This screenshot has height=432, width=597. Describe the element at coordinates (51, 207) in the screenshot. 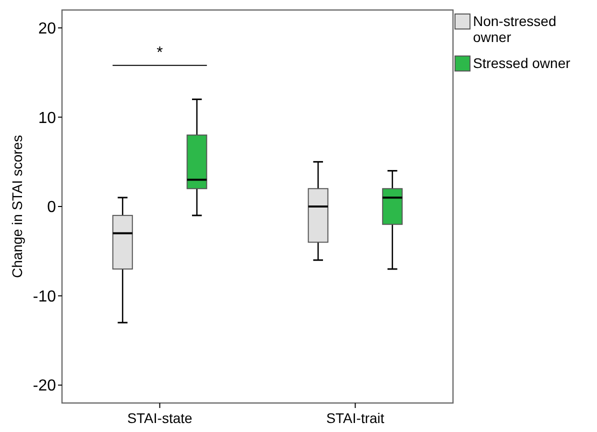

I see `y-tick-label: 0` at that location.